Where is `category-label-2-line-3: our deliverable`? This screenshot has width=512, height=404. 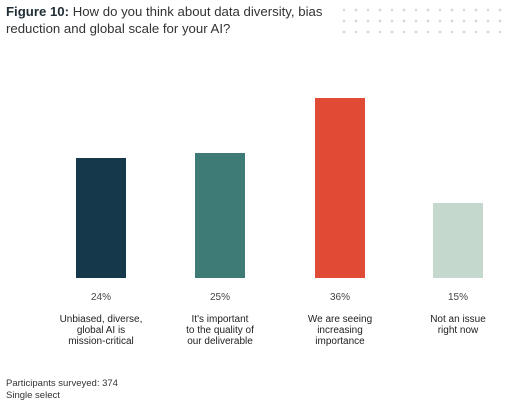
category-label-2-line-3: our deliverable is located at coordinates (220, 341).